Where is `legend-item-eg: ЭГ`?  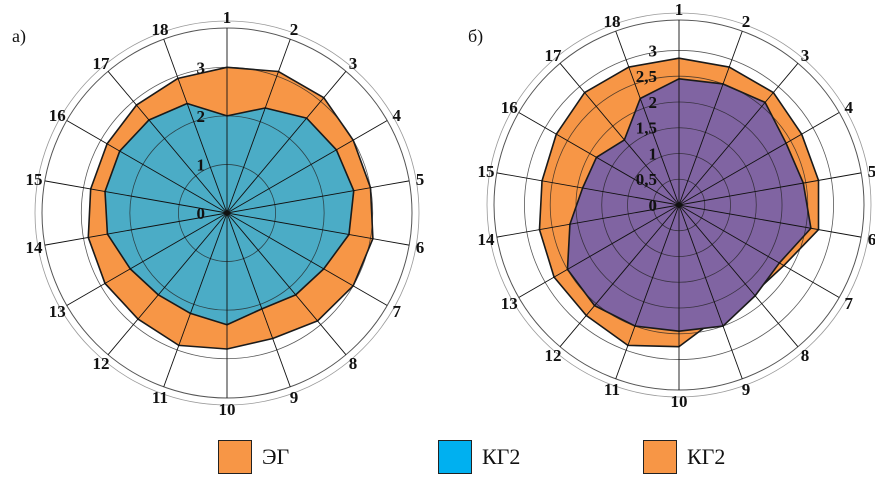 legend-item-eg: ЭГ is located at coordinates (253, 457).